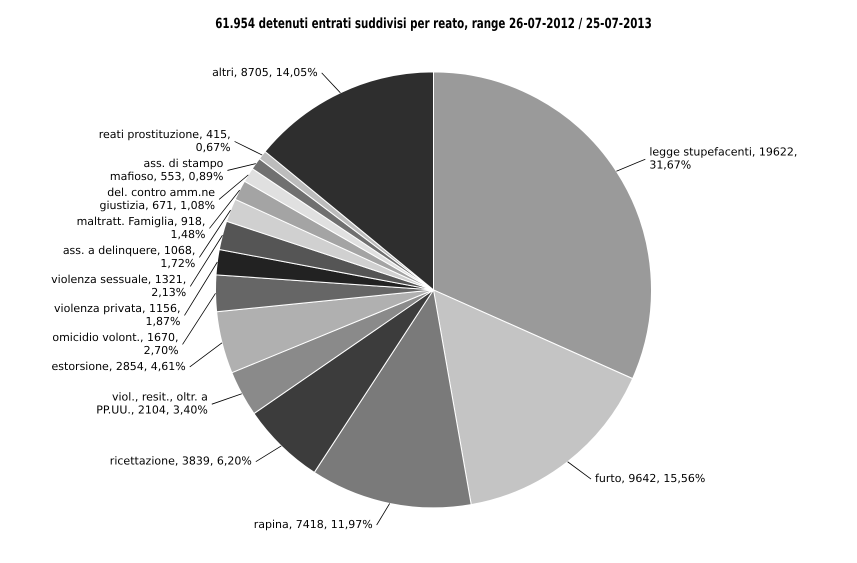 The height and width of the screenshot is (563, 857). What do you see at coordinates (650, 478) in the screenshot?
I see `slice-label: furto, 9642, 15,56%` at bounding box center [650, 478].